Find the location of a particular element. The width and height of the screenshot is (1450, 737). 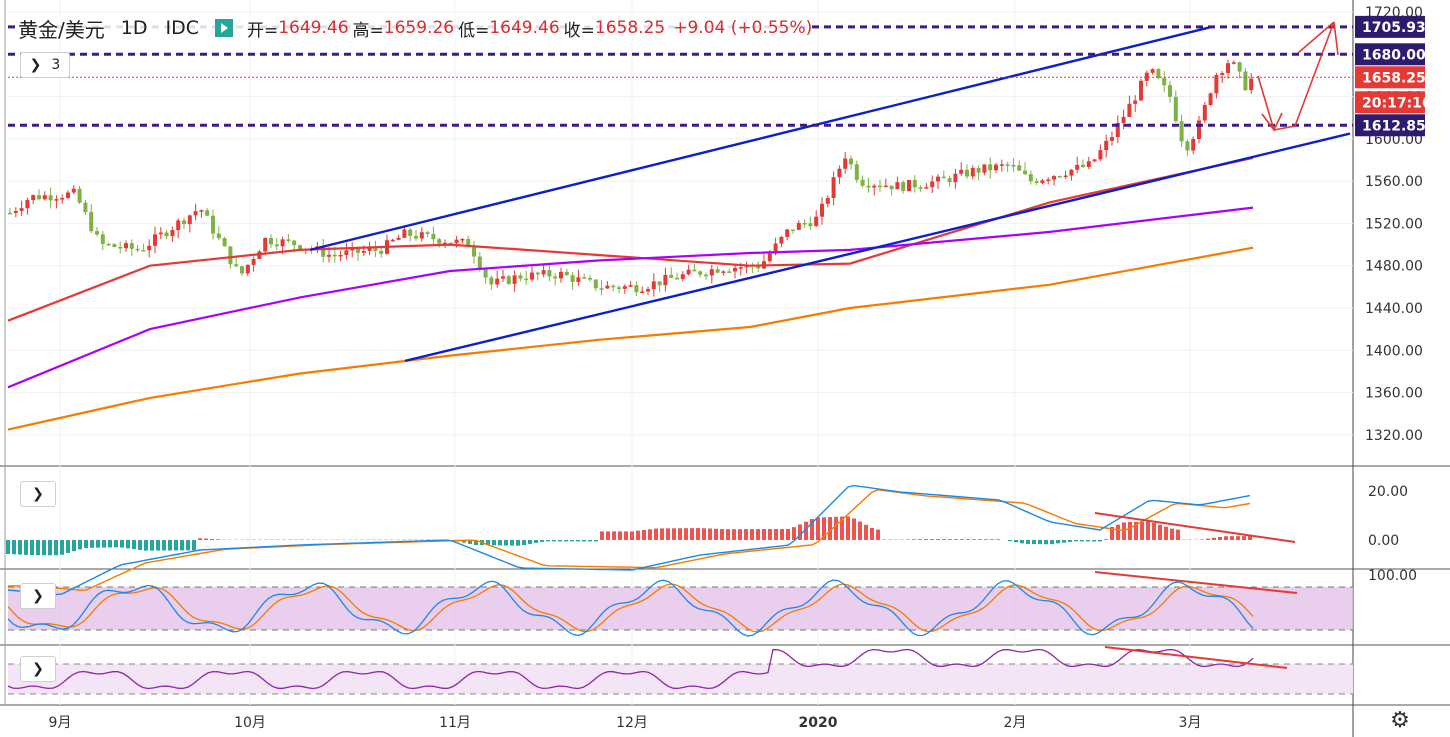

timeframe-label: 1D is located at coordinates (134, 28).